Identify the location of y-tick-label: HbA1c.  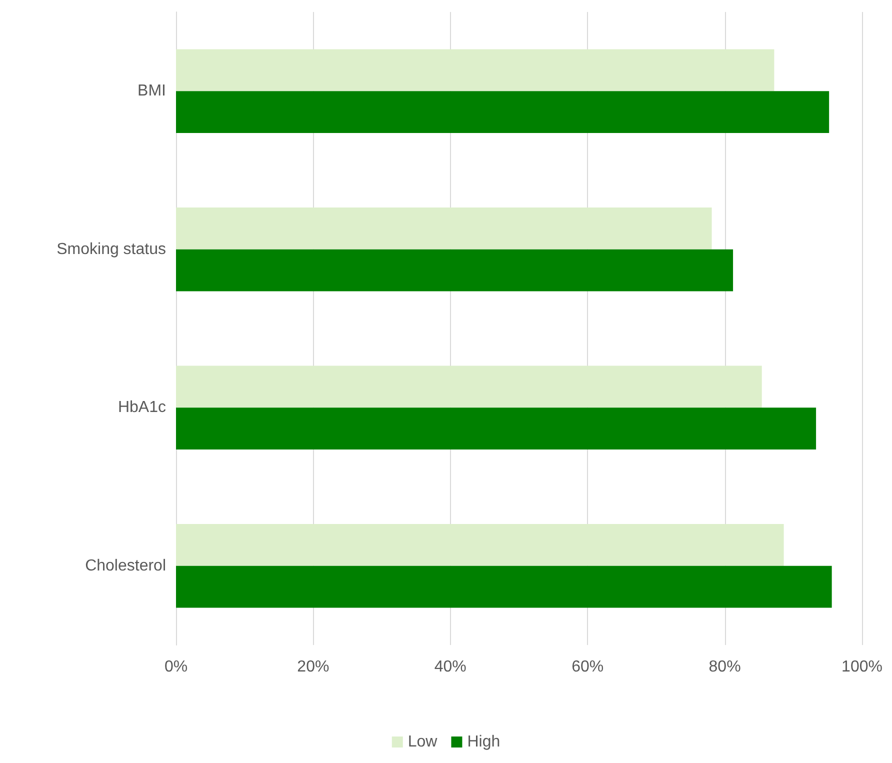
(142, 407).